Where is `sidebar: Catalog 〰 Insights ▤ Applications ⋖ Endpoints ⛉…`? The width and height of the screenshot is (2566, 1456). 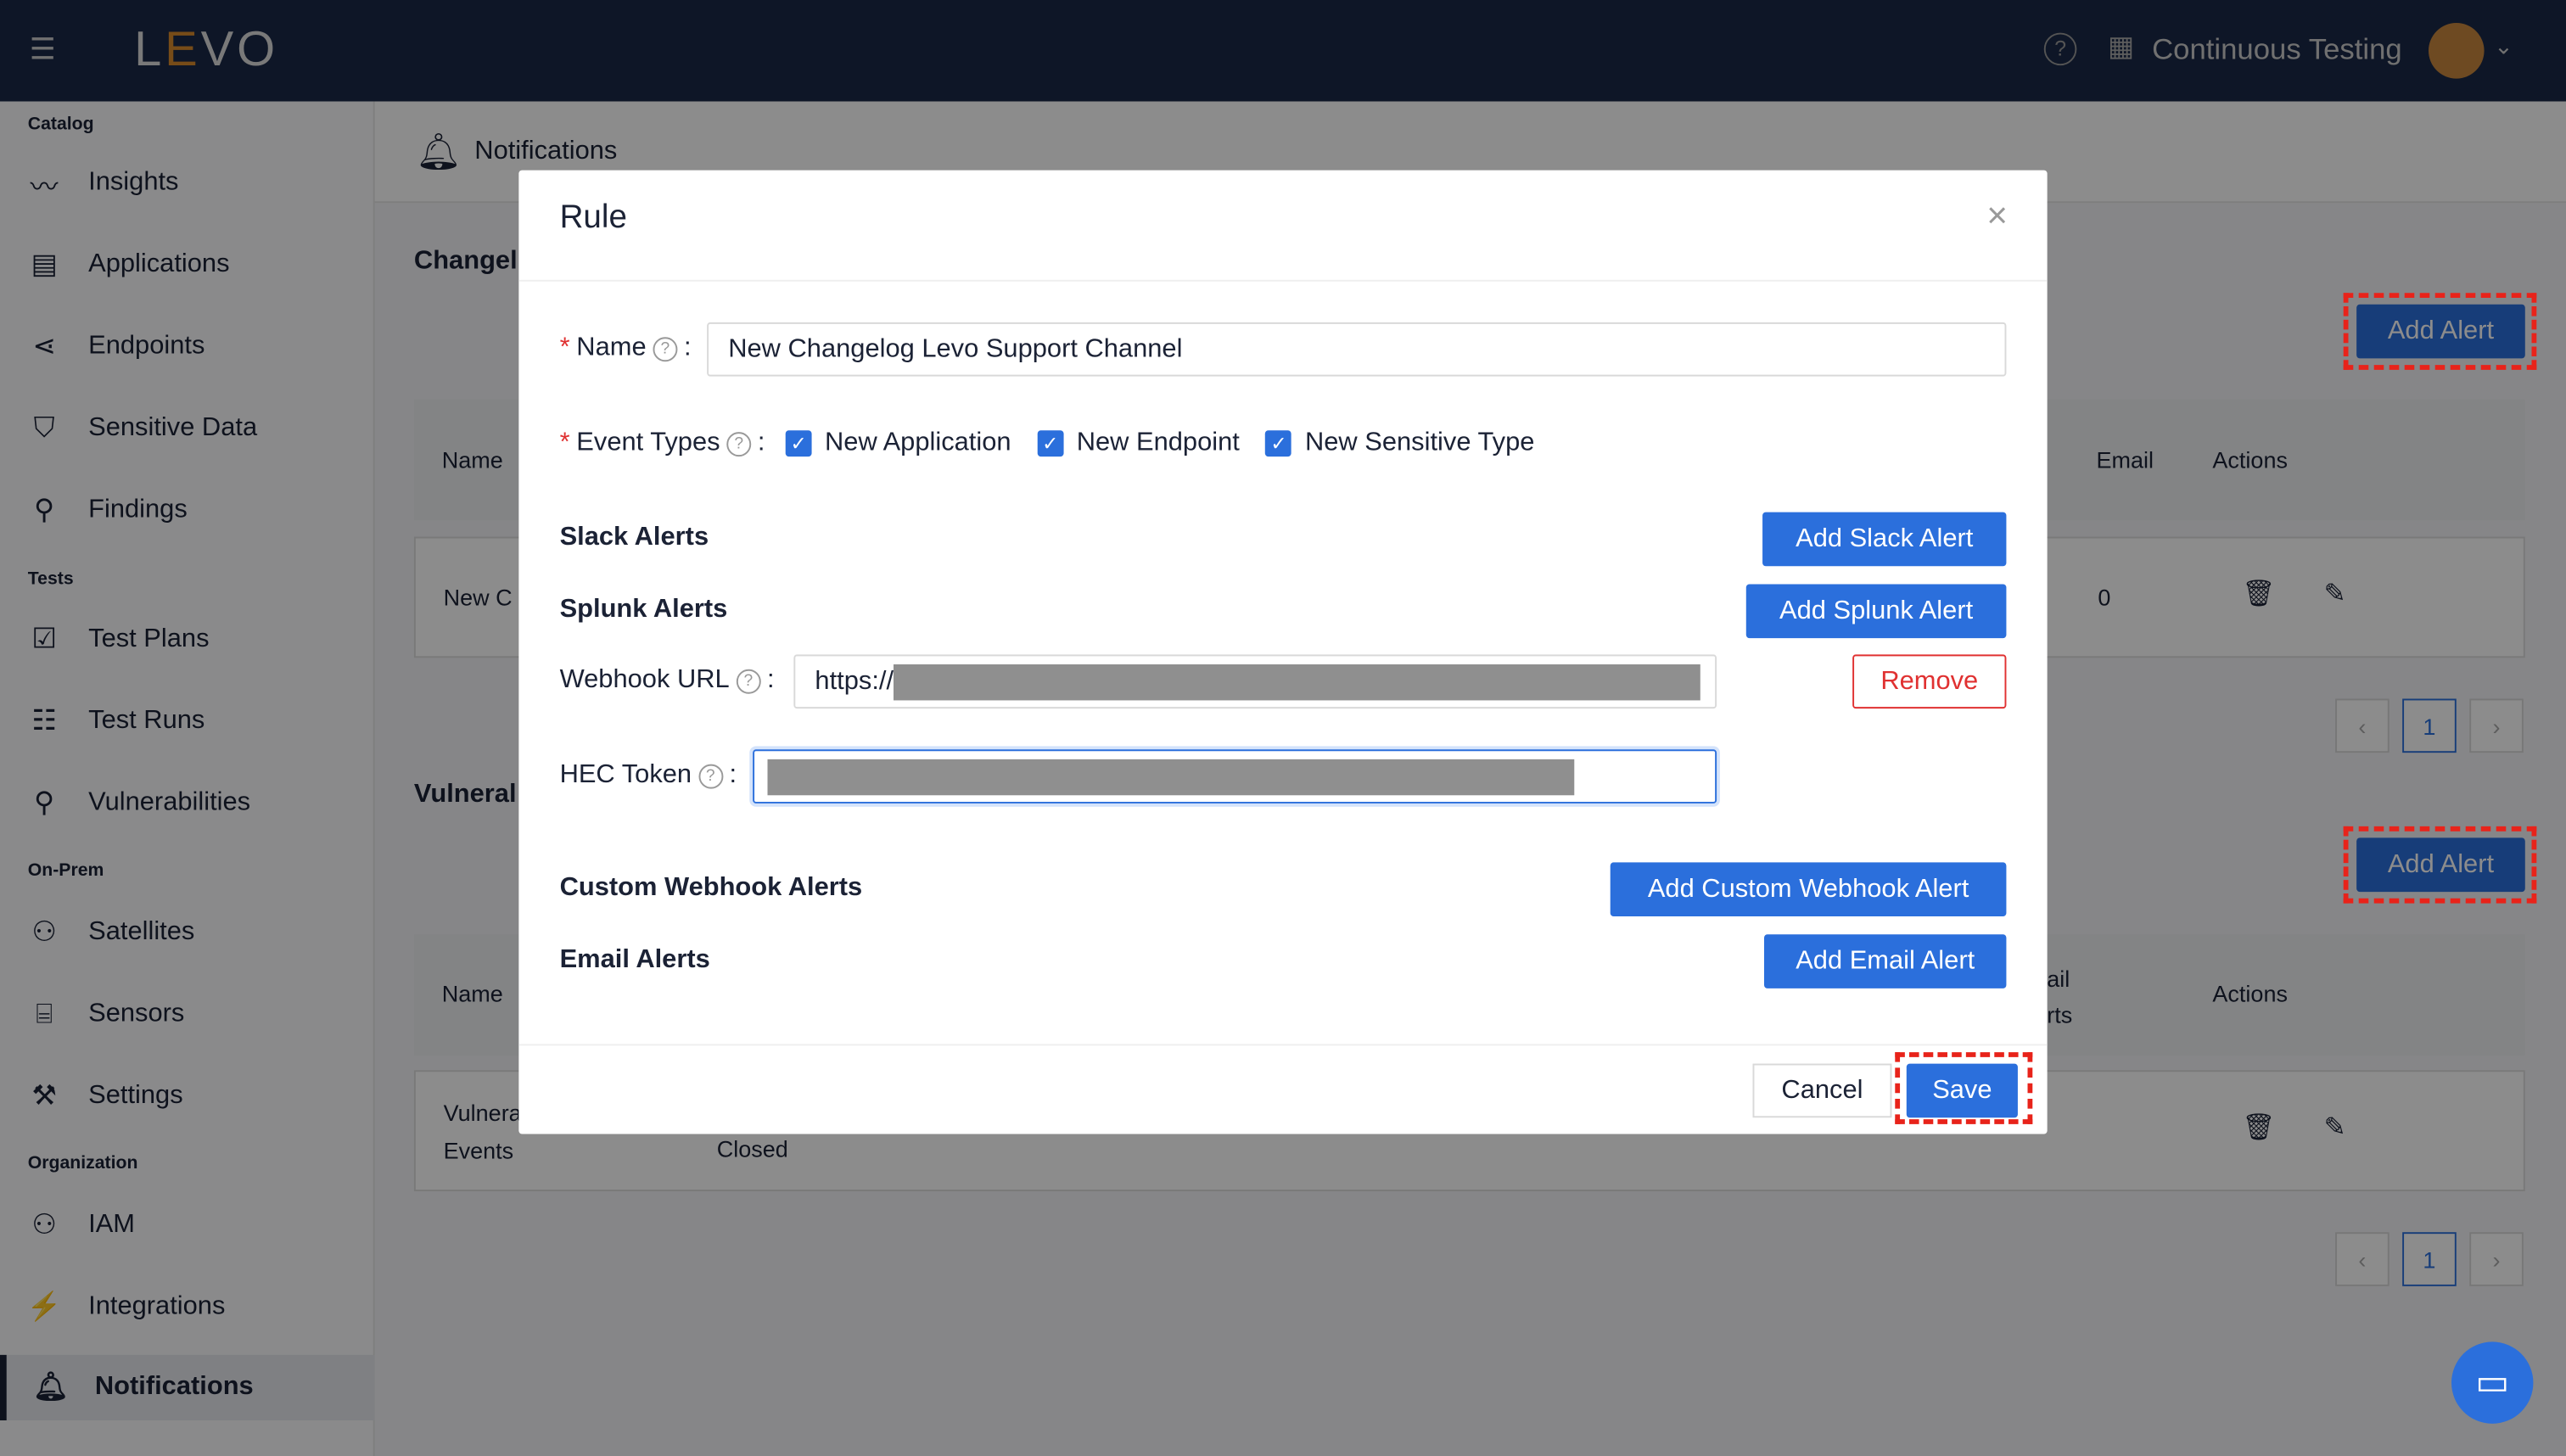 sidebar: Catalog 〰 Insights ▤ Applications ⋖ Endpoints ⛉… is located at coordinates (187, 779).